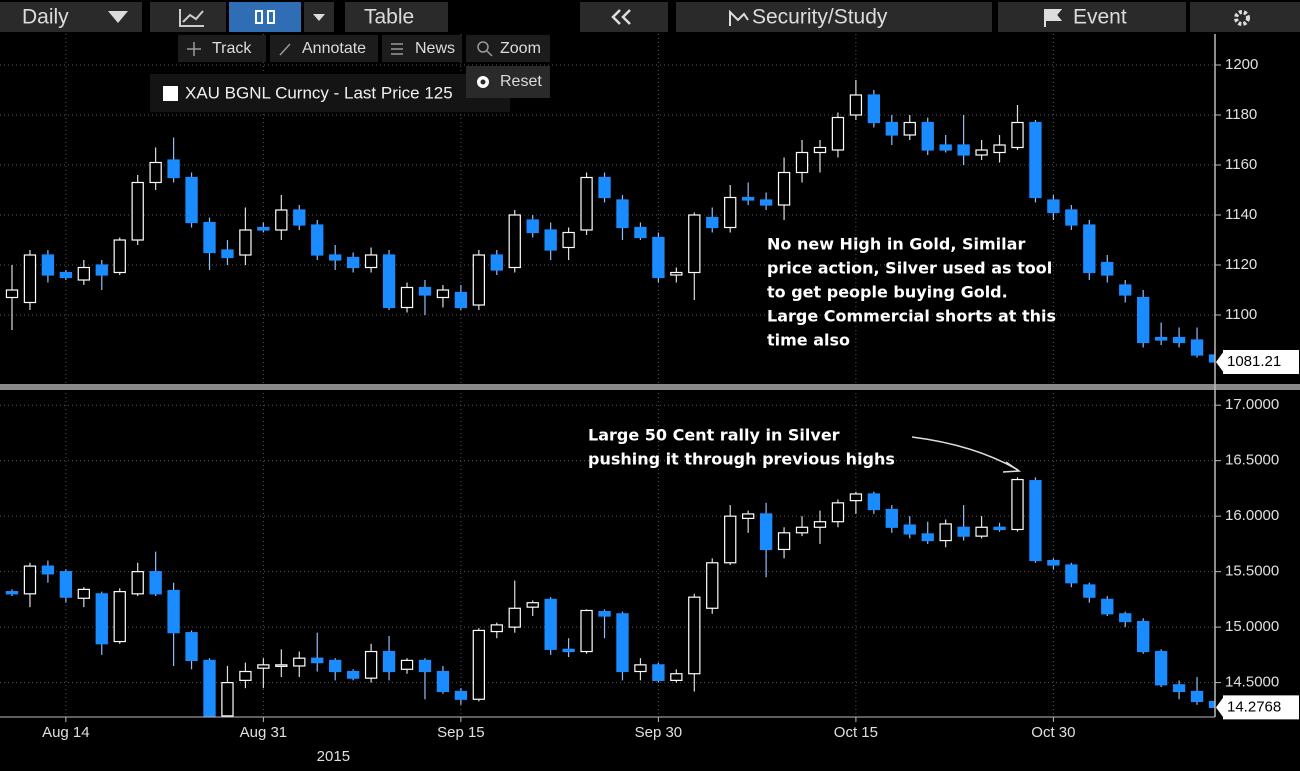  What do you see at coordinates (330, 93) in the screenshot?
I see `legend-box` at bounding box center [330, 93].